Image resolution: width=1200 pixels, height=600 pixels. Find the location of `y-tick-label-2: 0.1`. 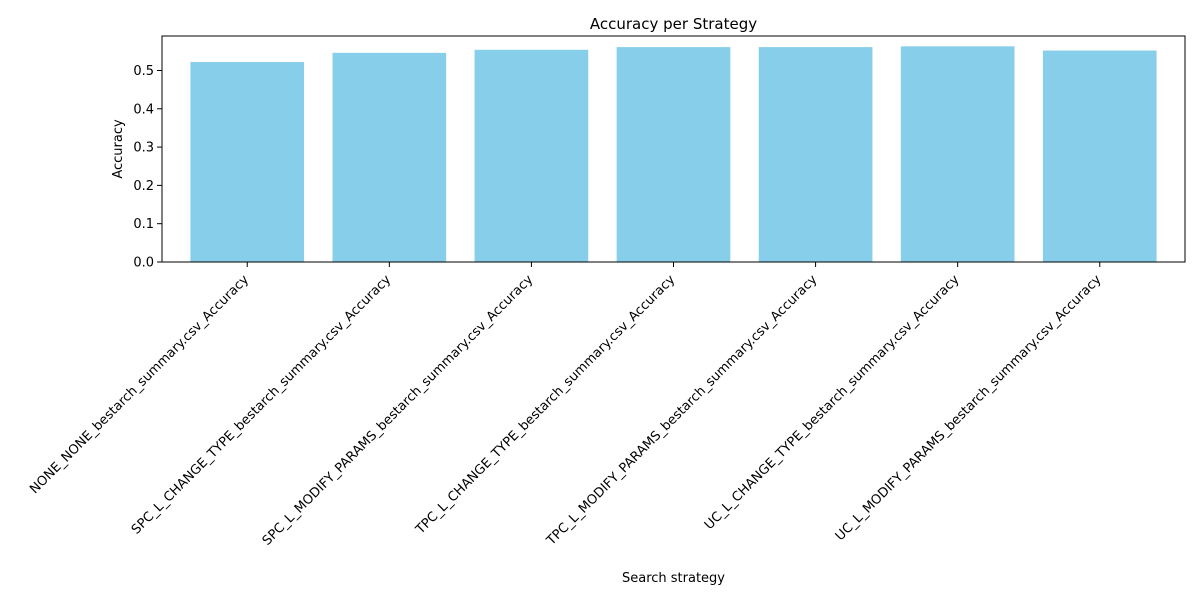

y-tick-label-2: 0.1 is located at coordinates (143, 224).